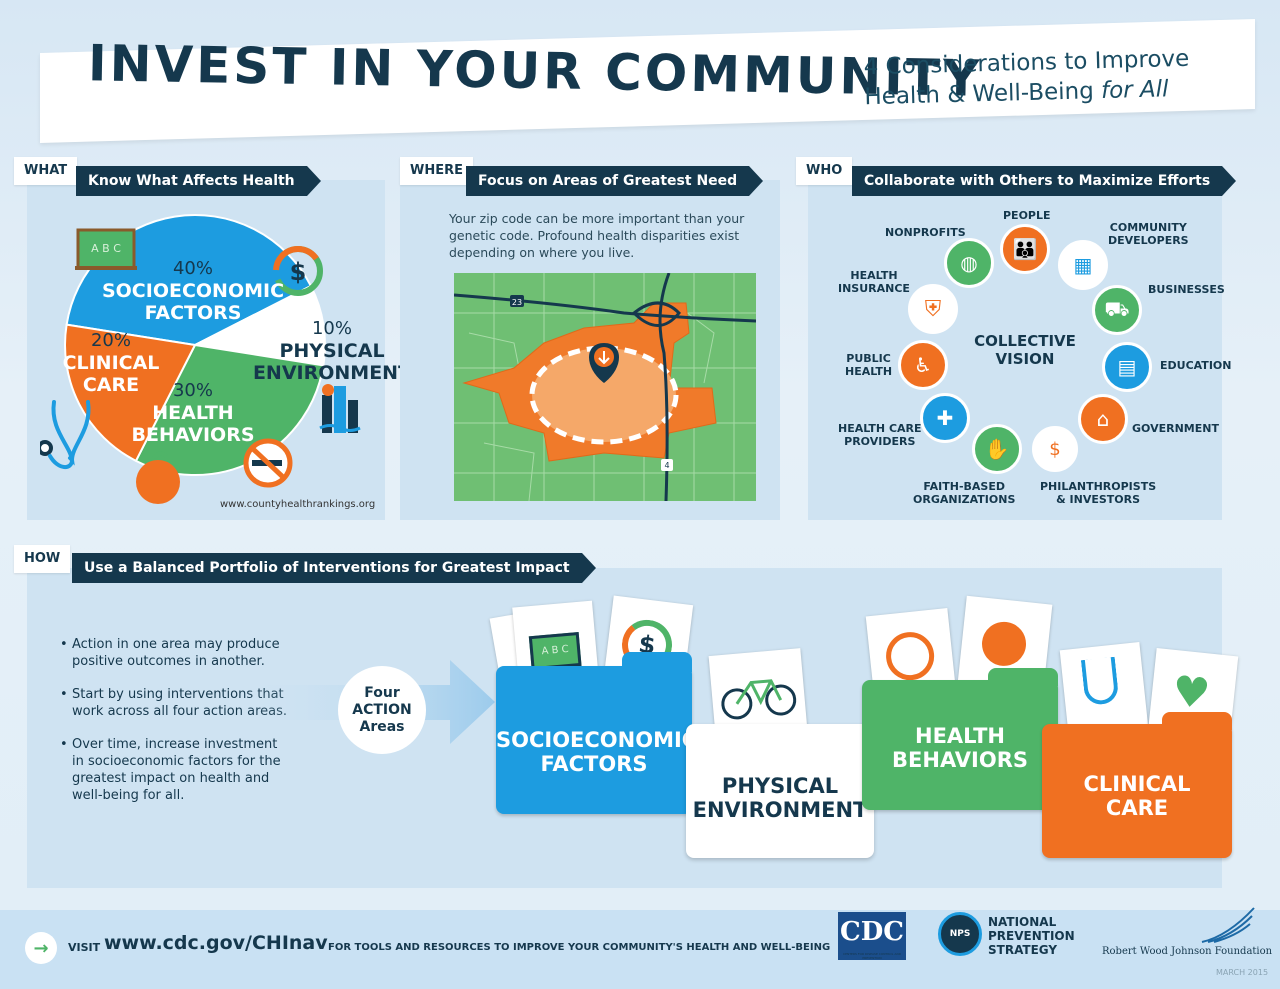  I want to click on health-care-providers-icon: ✚, so click(945, 418).